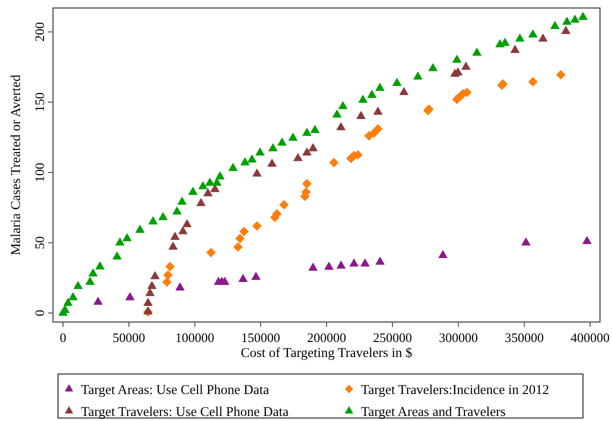 This screenshot has width=613, height=421. What do you see at coordinates (185, 411) in the screenshot?
I see `legend-label: Target Travelers: Use Cell Phone Data` at bounding box center [185, 411].